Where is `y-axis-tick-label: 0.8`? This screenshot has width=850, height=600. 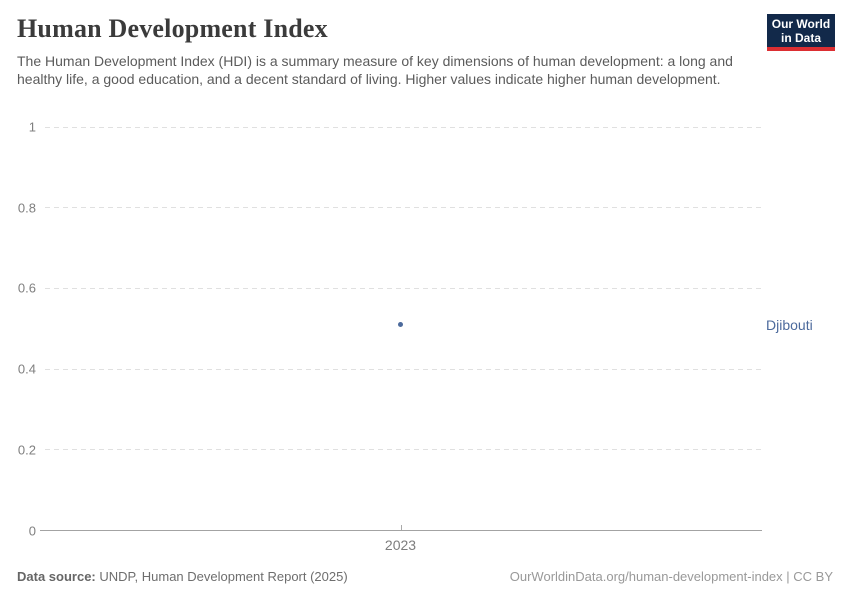
y-axis-tick-label: 0.8 is located at coordinates (26, 208).